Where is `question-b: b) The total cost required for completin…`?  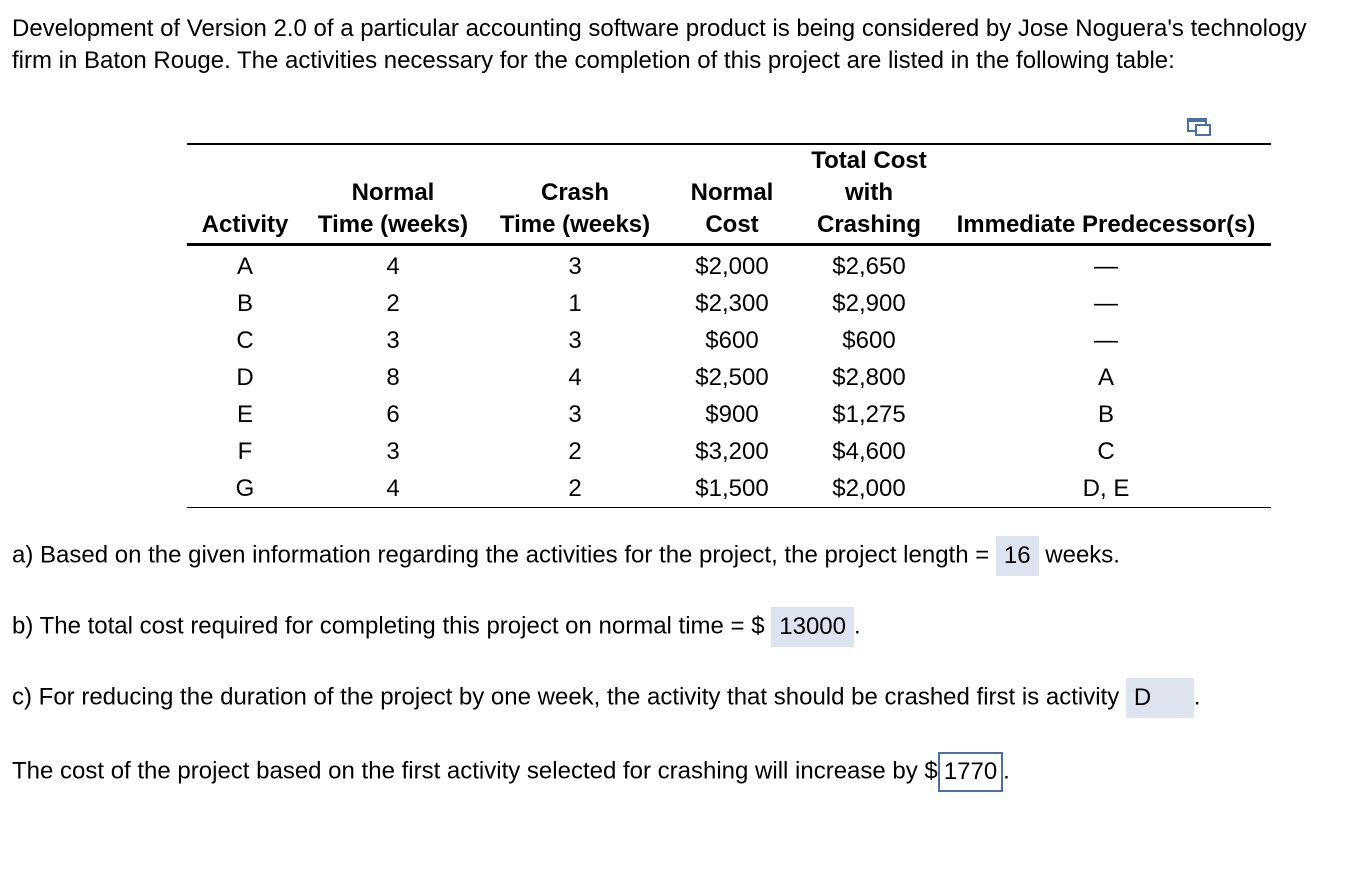 question-b: b) The total cost required for completin… is located at coordinates (436, 627).